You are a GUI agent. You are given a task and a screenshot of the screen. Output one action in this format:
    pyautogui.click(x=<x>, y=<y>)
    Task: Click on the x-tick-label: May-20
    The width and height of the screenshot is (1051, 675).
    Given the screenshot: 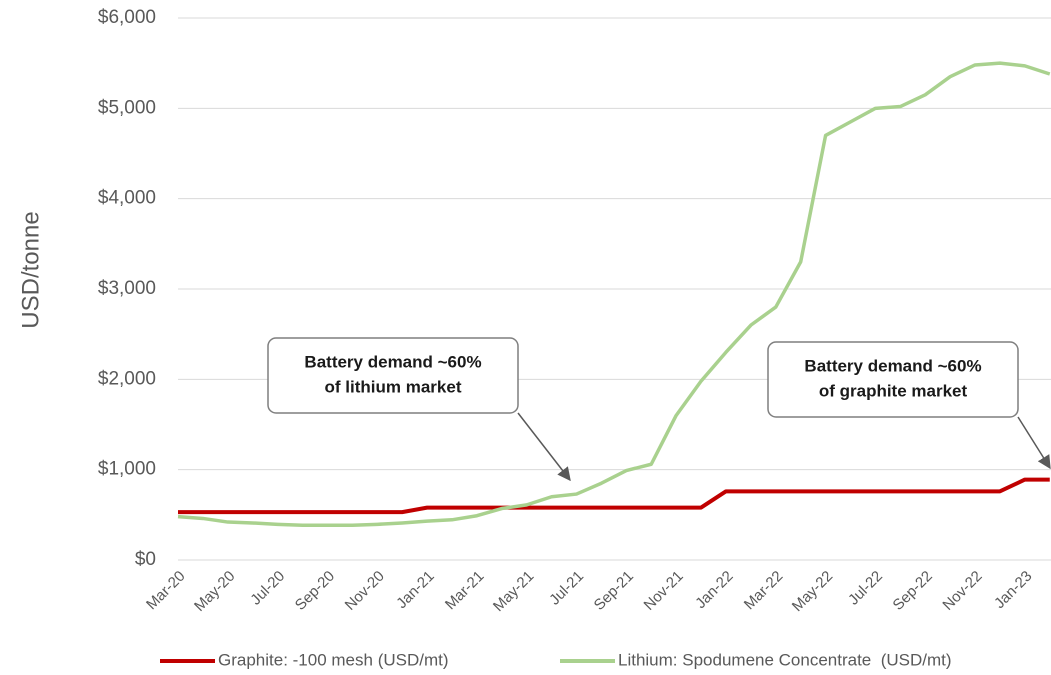 What is the action you would take?
    pyautogui.click(x=214, y=591)
    